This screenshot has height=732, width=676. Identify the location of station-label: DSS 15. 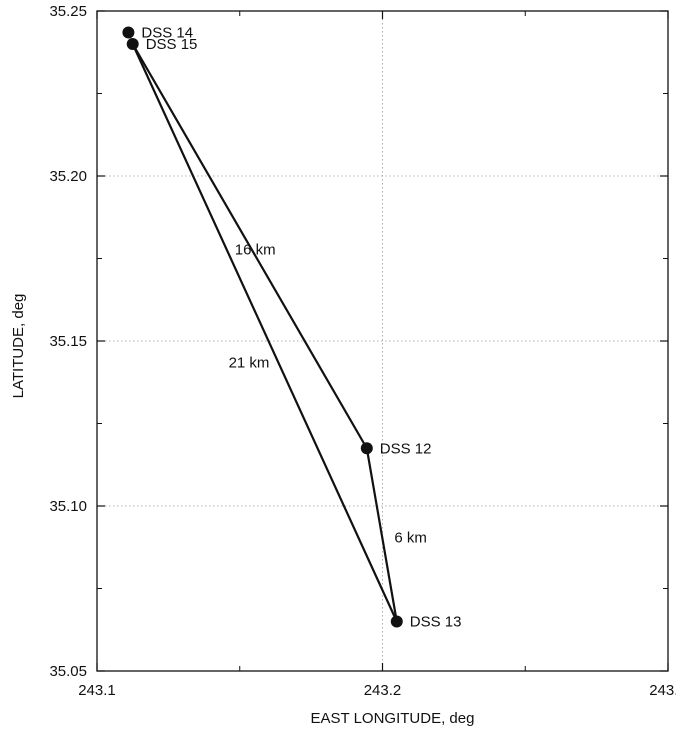
(172, 44).